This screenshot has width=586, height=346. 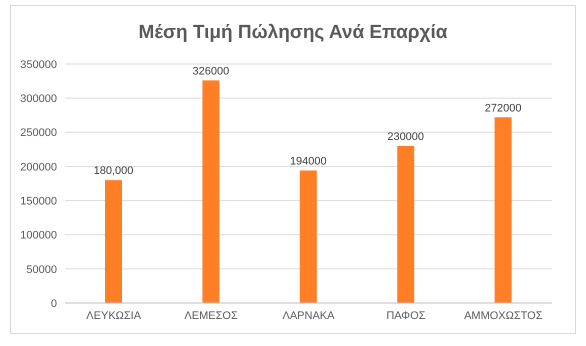 I want to click on x-tick-label: ΑΜΜΟΧΩΣΤΟΣ, so click(x=503, y=316).